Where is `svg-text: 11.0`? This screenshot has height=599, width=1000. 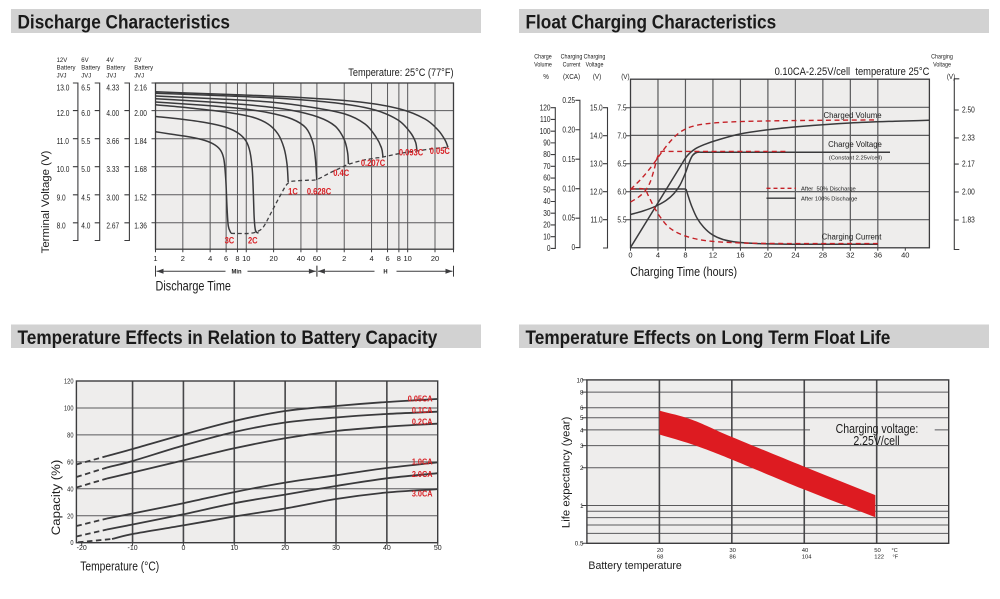 svg-text: 11.0 is located at coordinates (63, 142).